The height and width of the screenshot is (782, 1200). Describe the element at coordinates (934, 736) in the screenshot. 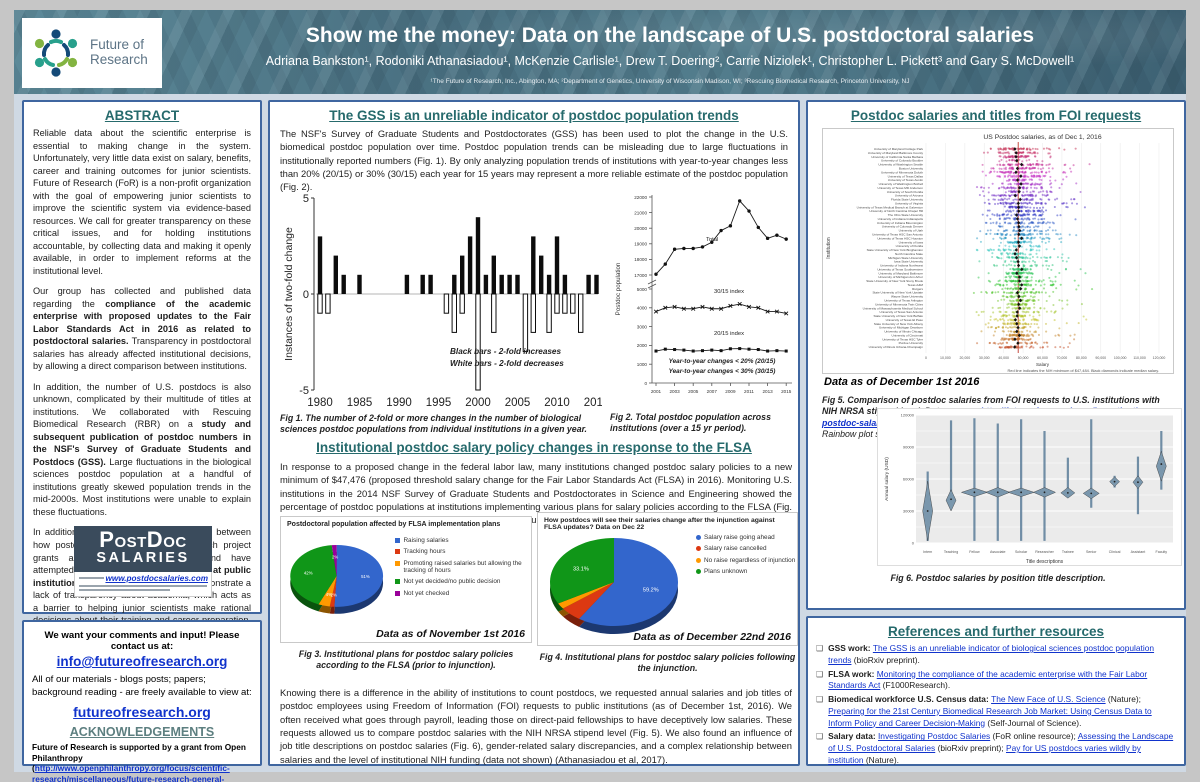

I see `inline-link: Investigating Postdoc Salaries` at that location.